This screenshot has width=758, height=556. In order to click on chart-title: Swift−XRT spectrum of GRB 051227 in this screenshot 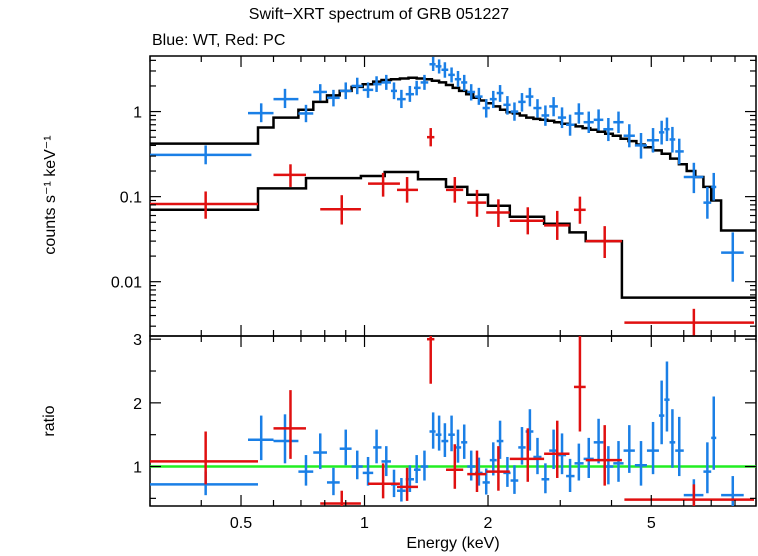, I will do `click(379, 14)`.